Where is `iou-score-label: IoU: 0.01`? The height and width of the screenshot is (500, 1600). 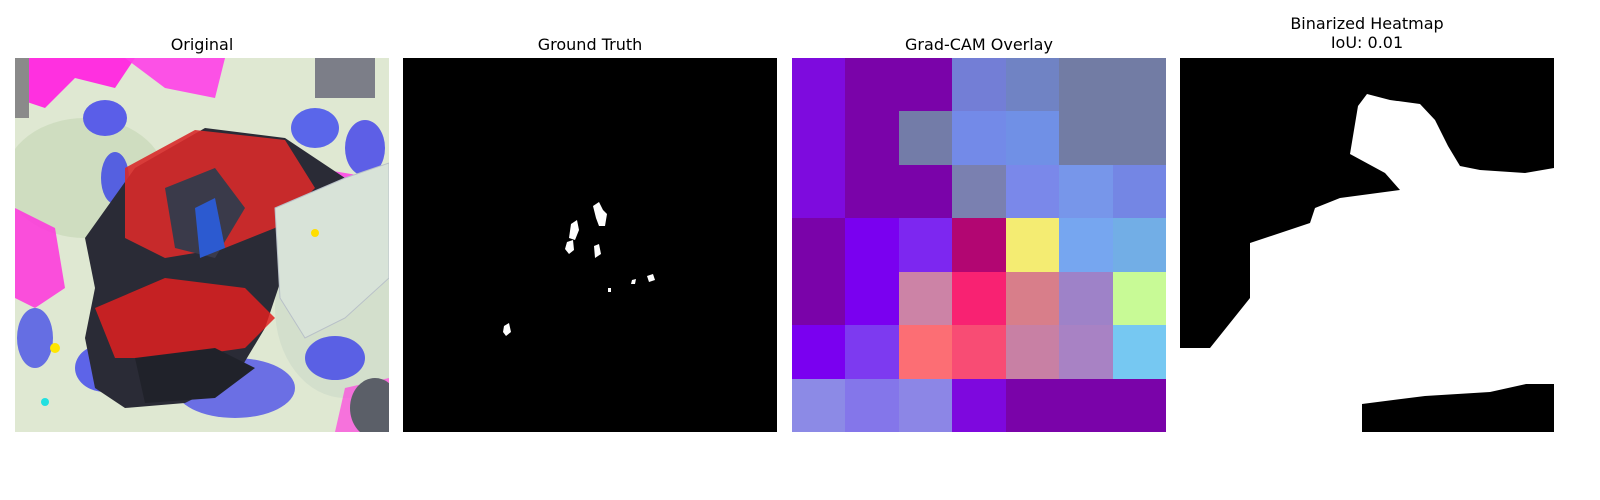 iou-score-label: IoU: 0.01 is located at coordinates (1367, 42).